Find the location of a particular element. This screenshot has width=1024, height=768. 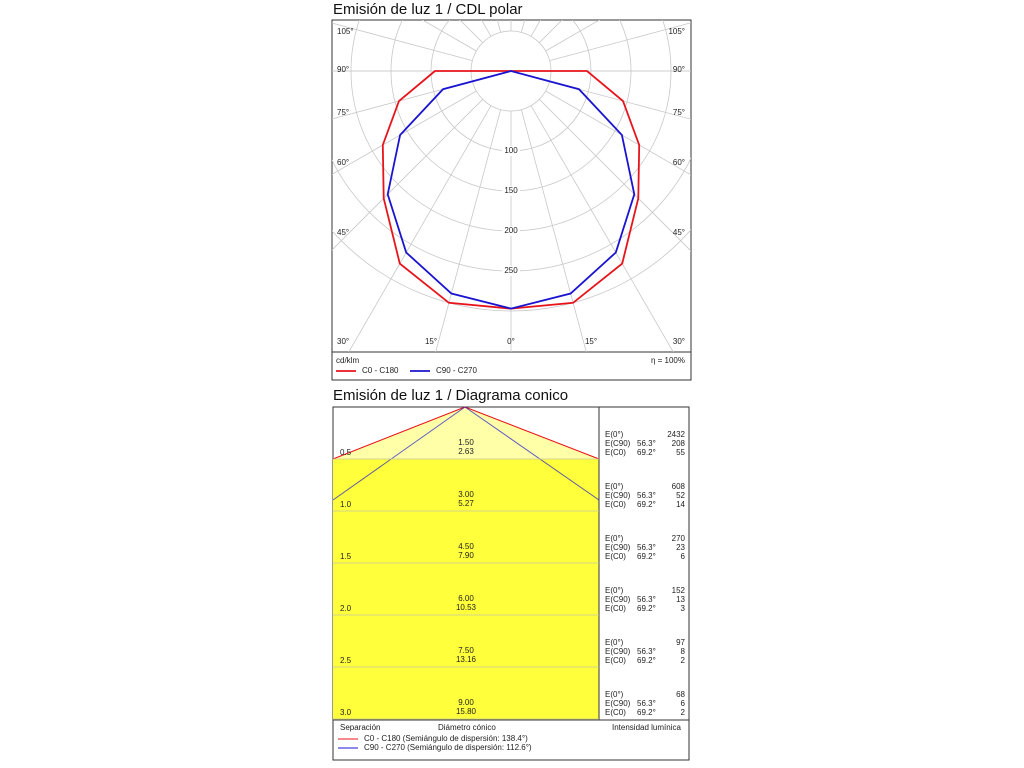

cone-fill is located at coordinates (466, 589).